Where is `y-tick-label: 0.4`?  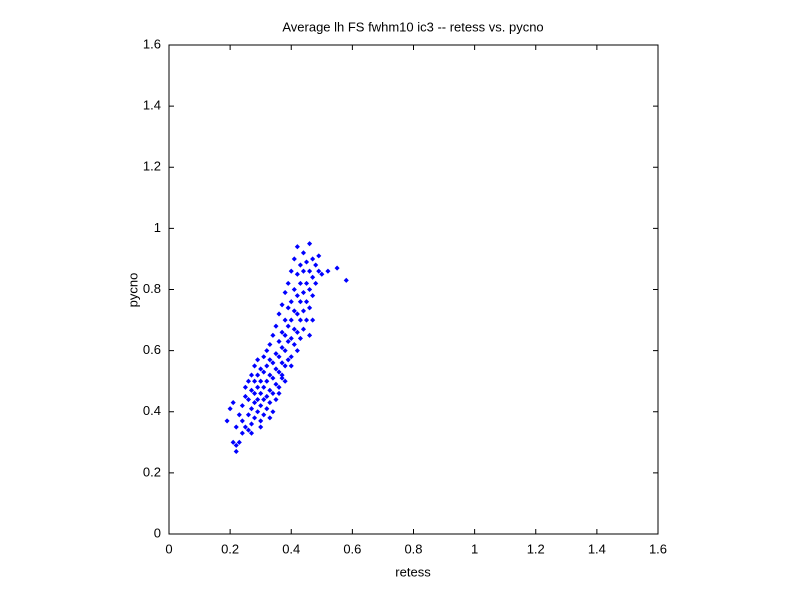
y-tick-label: 0.4 is located at coordinates (152, 410).